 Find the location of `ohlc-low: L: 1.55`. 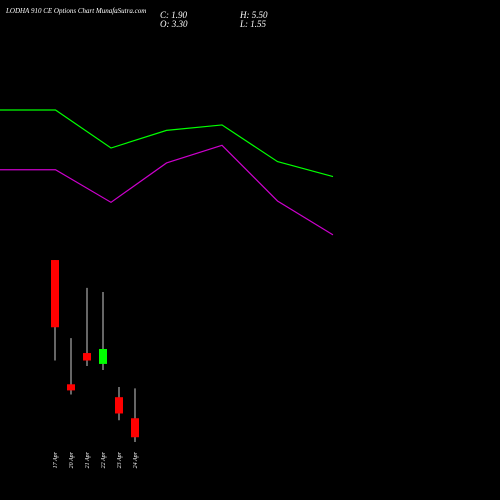

ohlc-low: L: 1.55 is located at coordinates (253, 24).